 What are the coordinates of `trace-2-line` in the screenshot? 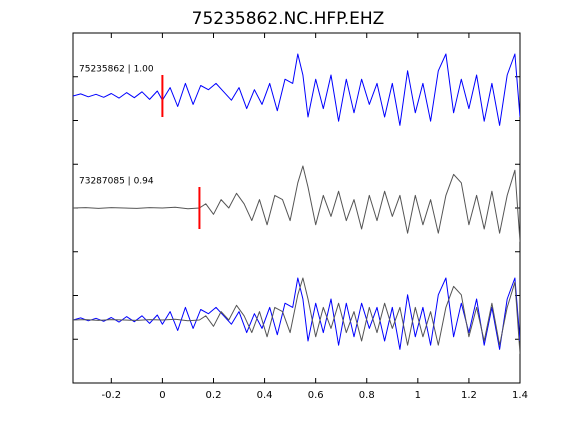 It's located at (296, 203).